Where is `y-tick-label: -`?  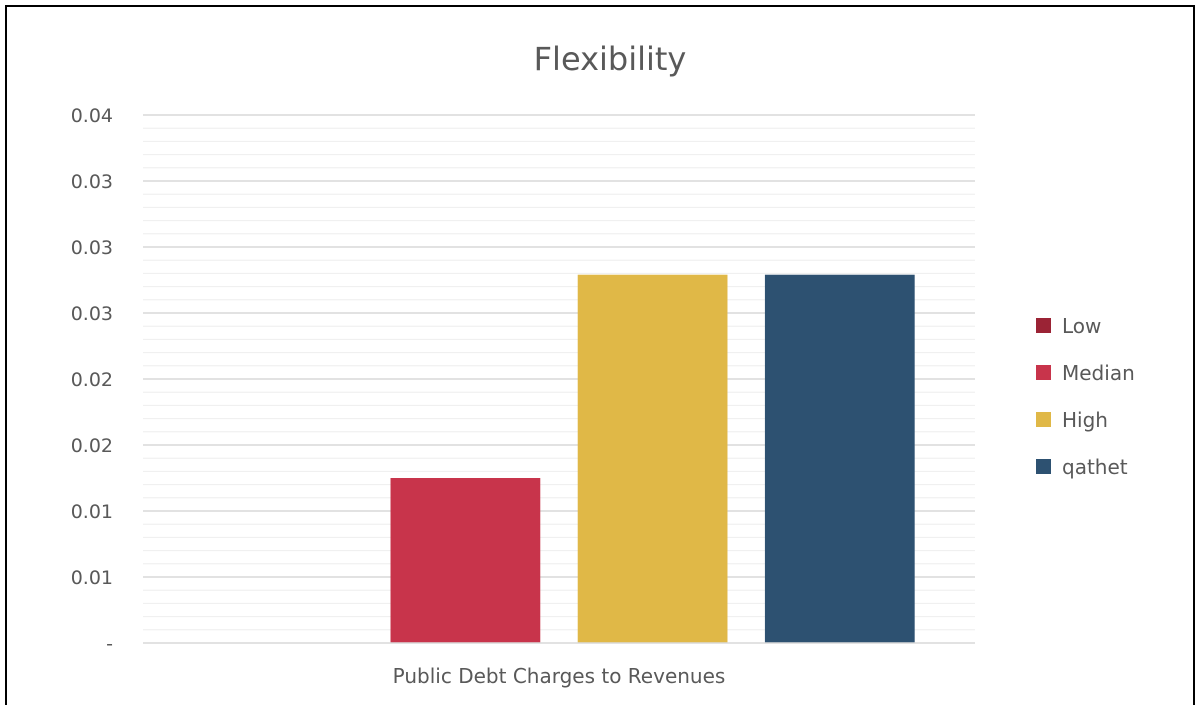 y-tick-label: - is located at coordinates (109, 644).